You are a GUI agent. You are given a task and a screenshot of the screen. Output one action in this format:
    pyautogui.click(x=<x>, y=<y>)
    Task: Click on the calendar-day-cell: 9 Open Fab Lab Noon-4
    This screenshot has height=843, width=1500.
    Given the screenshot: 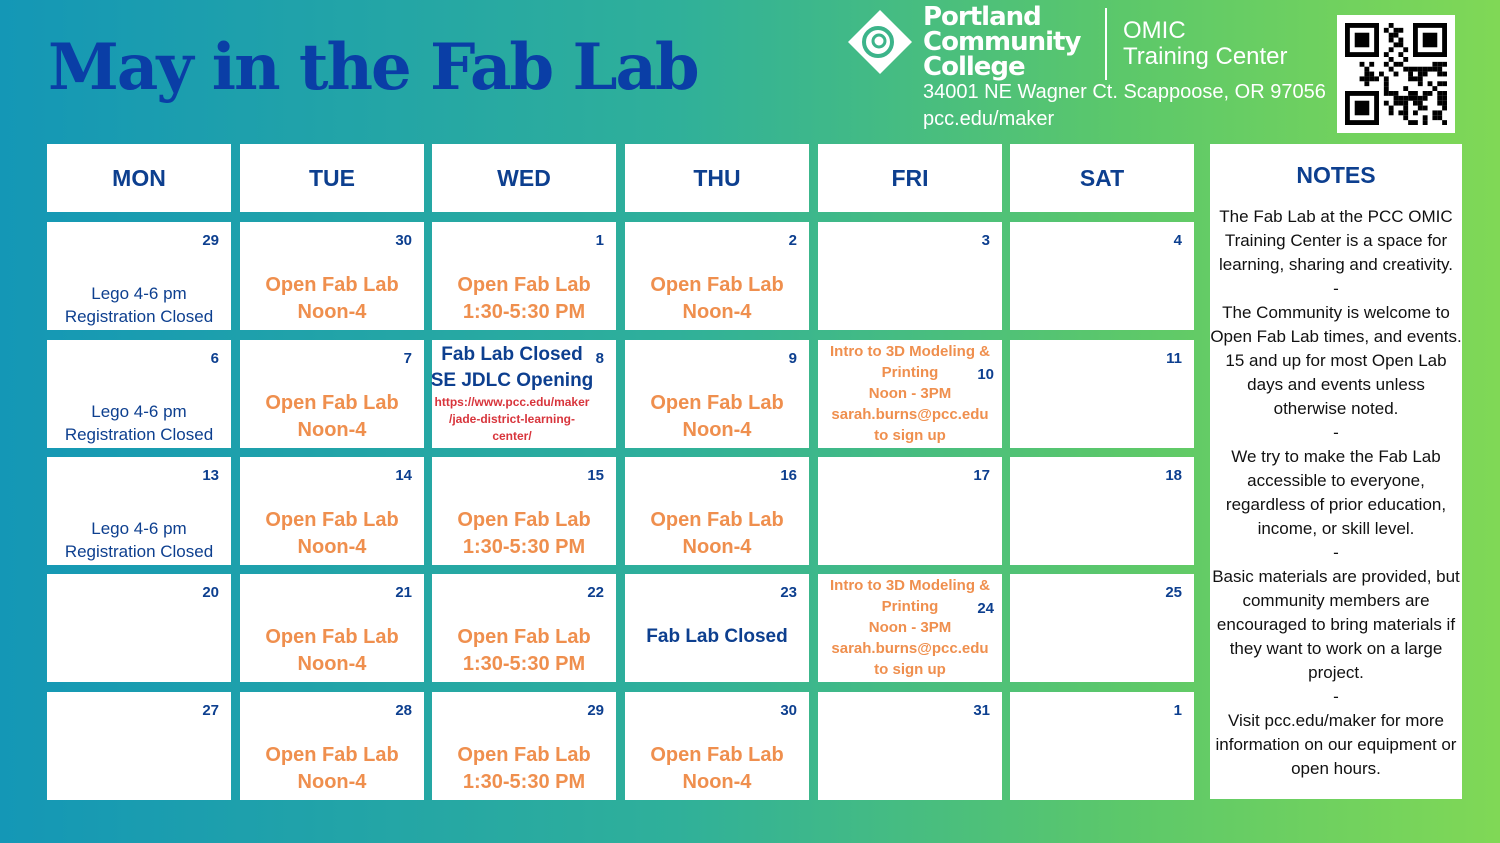 What is the action you would take?
    pyautogui.click(x=717, y=394)
    